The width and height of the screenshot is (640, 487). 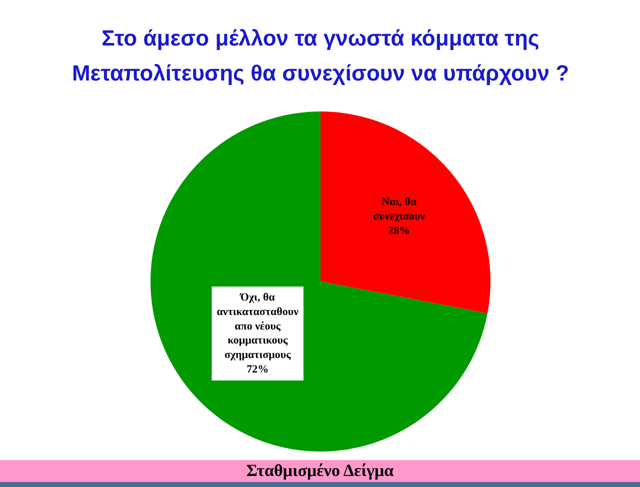 I want to click on data-label: 72%, so click(x=257, y=370).